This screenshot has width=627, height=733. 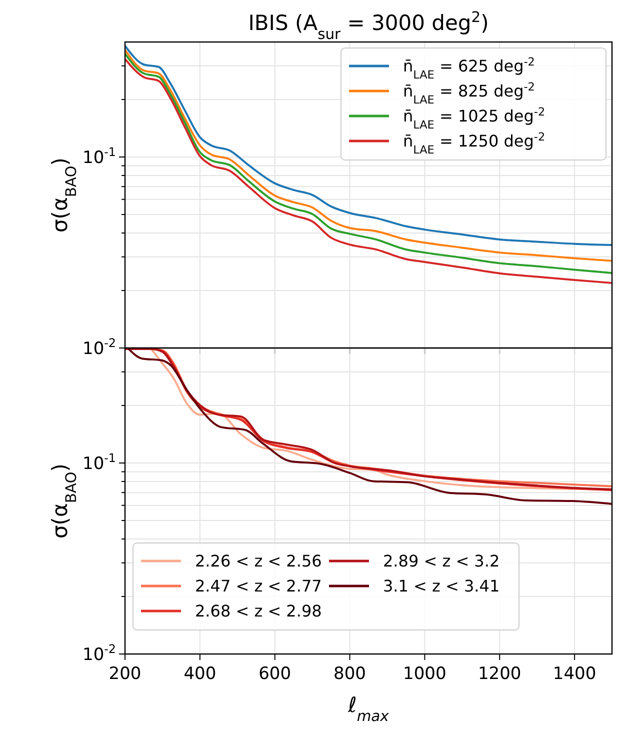 I want to click on legend-label: 2.47 < z < 2.77, so click(x=258, y=586).